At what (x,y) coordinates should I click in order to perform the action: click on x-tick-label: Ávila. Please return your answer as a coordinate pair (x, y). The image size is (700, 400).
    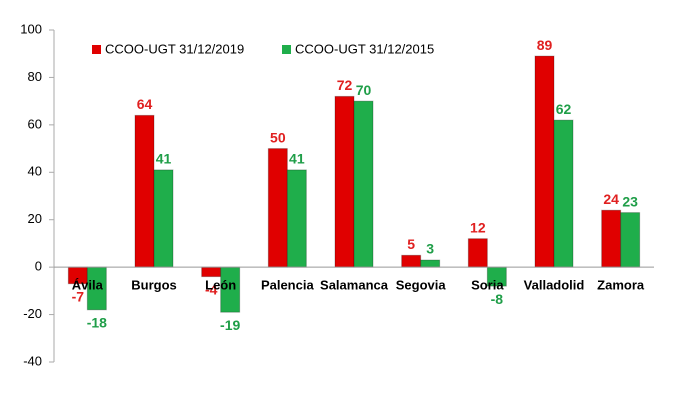
    Looking at the image, I should click on (88, 285).